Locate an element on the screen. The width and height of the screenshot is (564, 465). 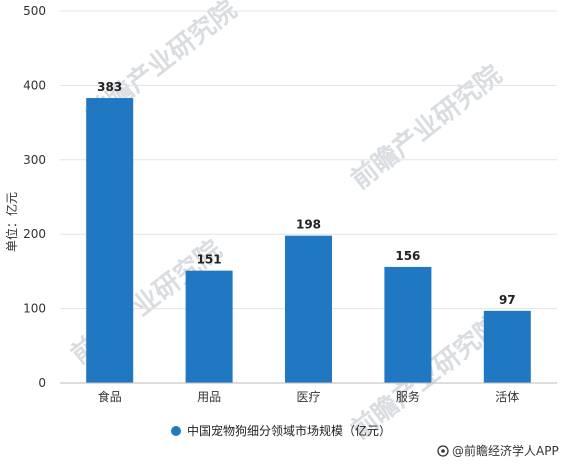
x-tick-label: 食品 is located at coordinates (110, 396).